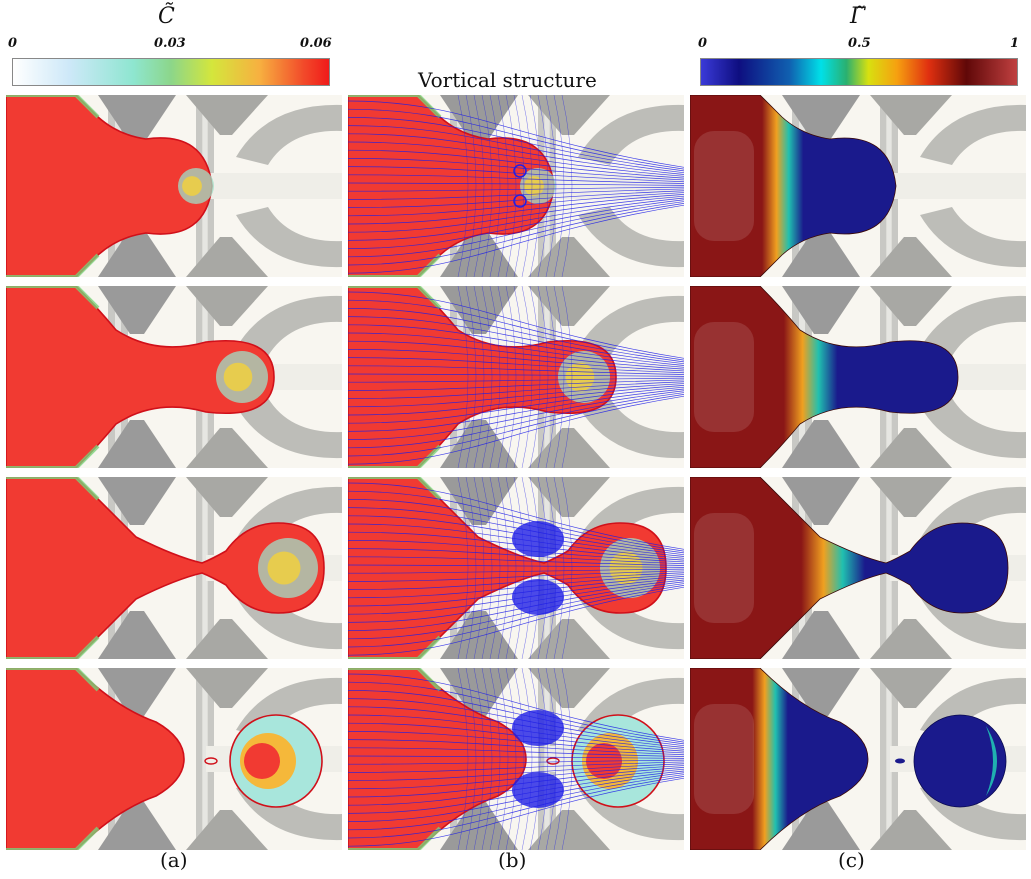  Describe the element at coordinates (859, 43) in the screenshot. I see `colorbar-gamma-tick-mid: 0.5` at that location.